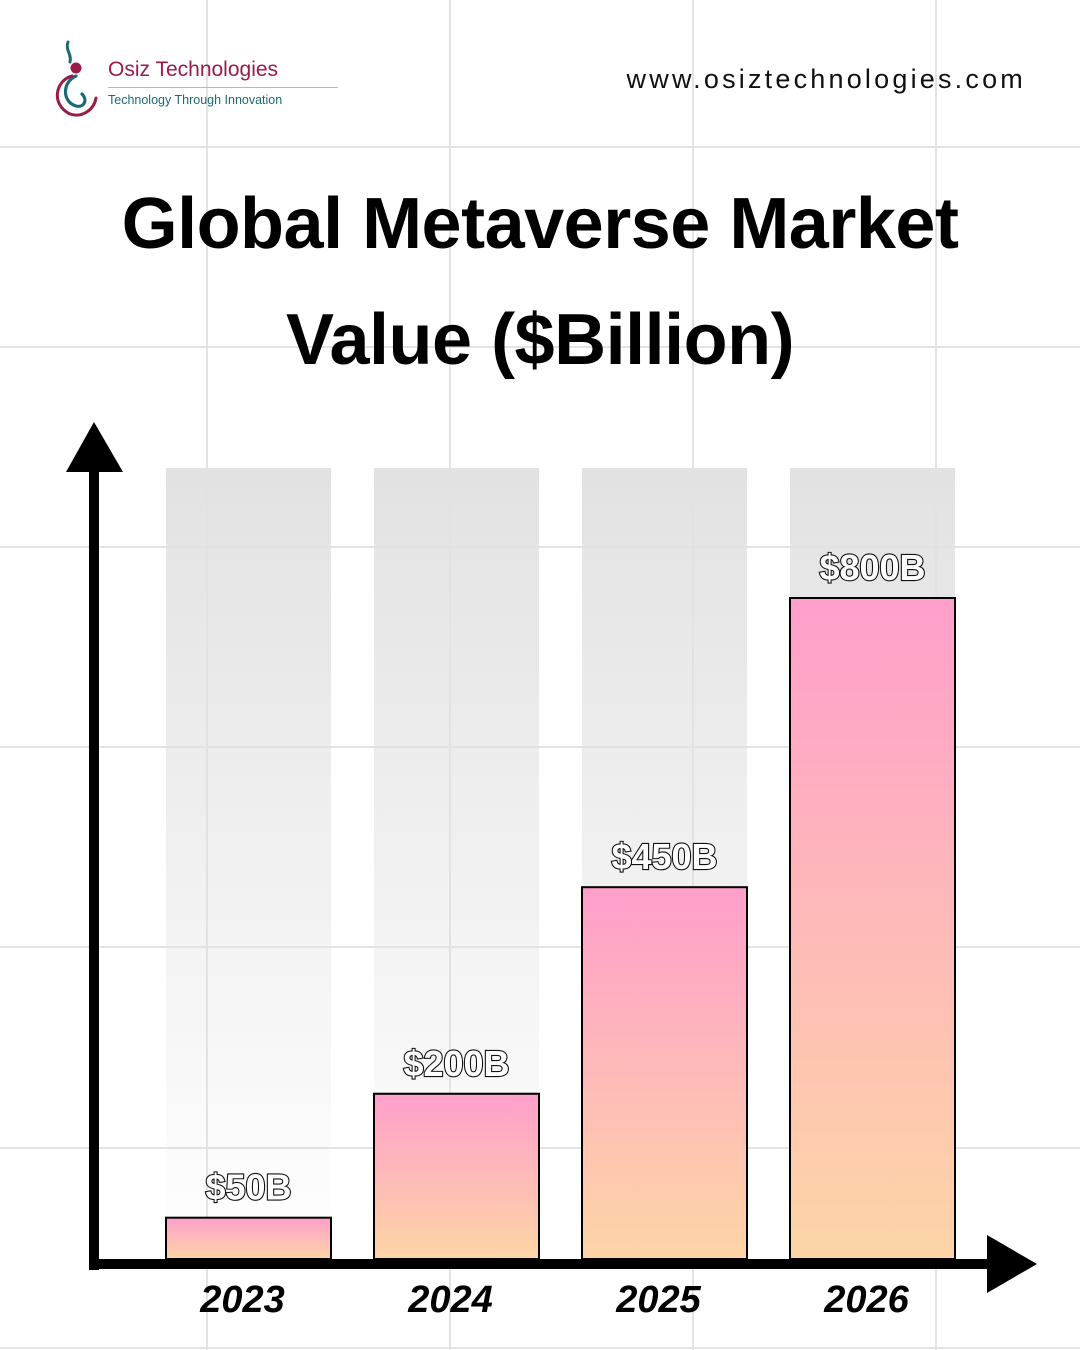  What do you see at coordinates (242, 1300) in the screenshot?
I see `x-tick-label: 2023` at bounding box center [242, 1300].